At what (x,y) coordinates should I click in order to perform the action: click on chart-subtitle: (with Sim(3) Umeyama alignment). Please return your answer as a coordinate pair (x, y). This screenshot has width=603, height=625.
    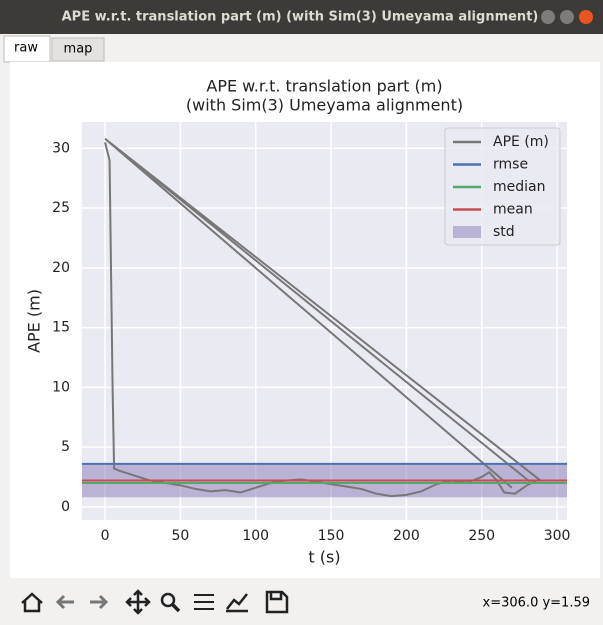
    Looking at the image, I should click on (324, 105).